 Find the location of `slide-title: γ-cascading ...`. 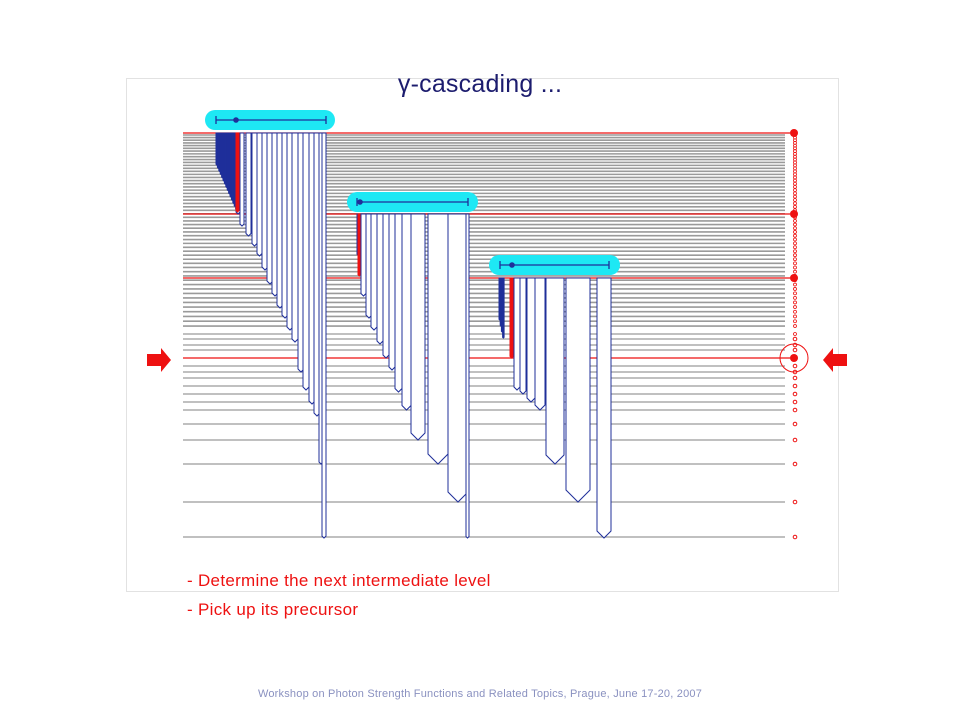

slide-title: γ-cascading ... is located at coordinates (480, 84).